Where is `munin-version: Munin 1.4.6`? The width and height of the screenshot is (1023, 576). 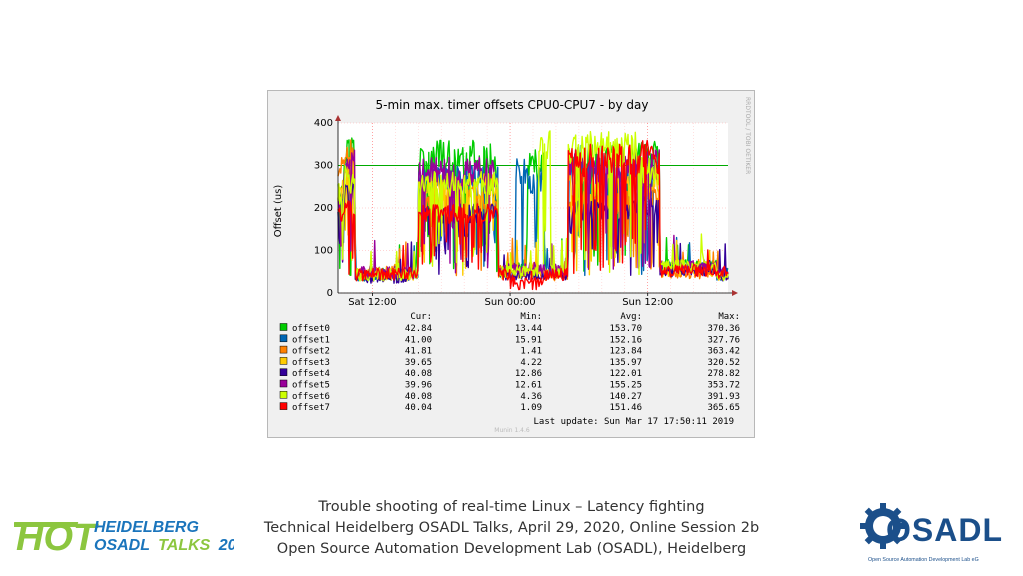
munin-version: Munin 1.4.6 is located at coordinates (512, 430).